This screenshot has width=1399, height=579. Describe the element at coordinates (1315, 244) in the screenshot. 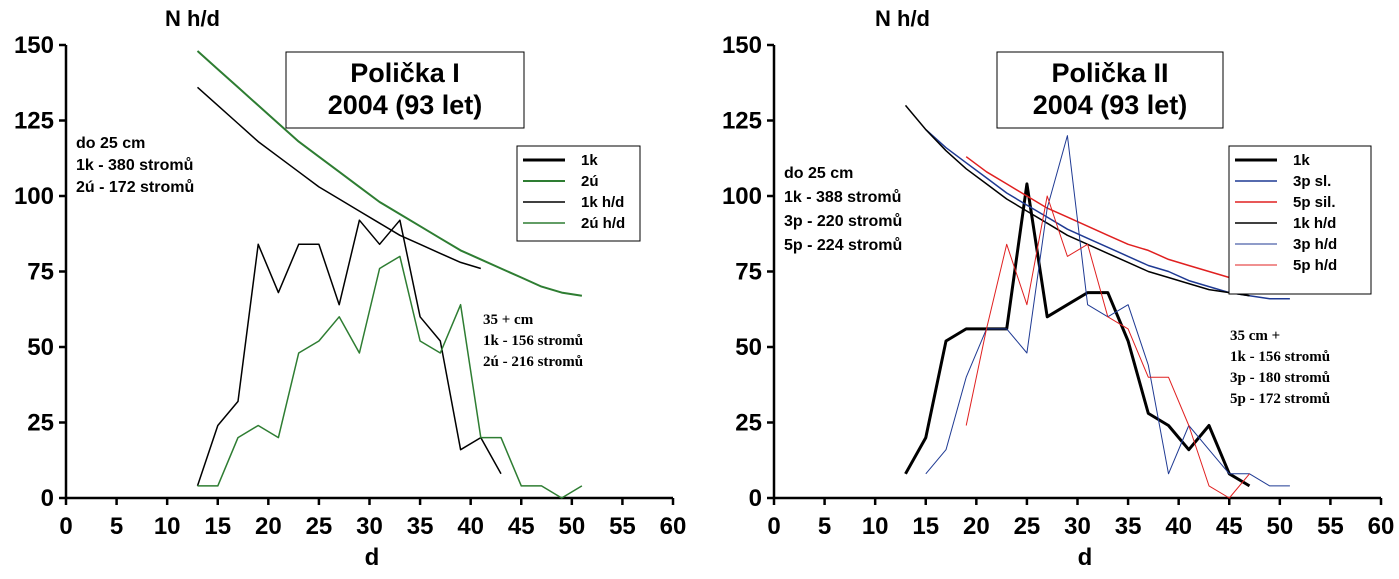

I see `legend-label: 3p h/d` at that location.